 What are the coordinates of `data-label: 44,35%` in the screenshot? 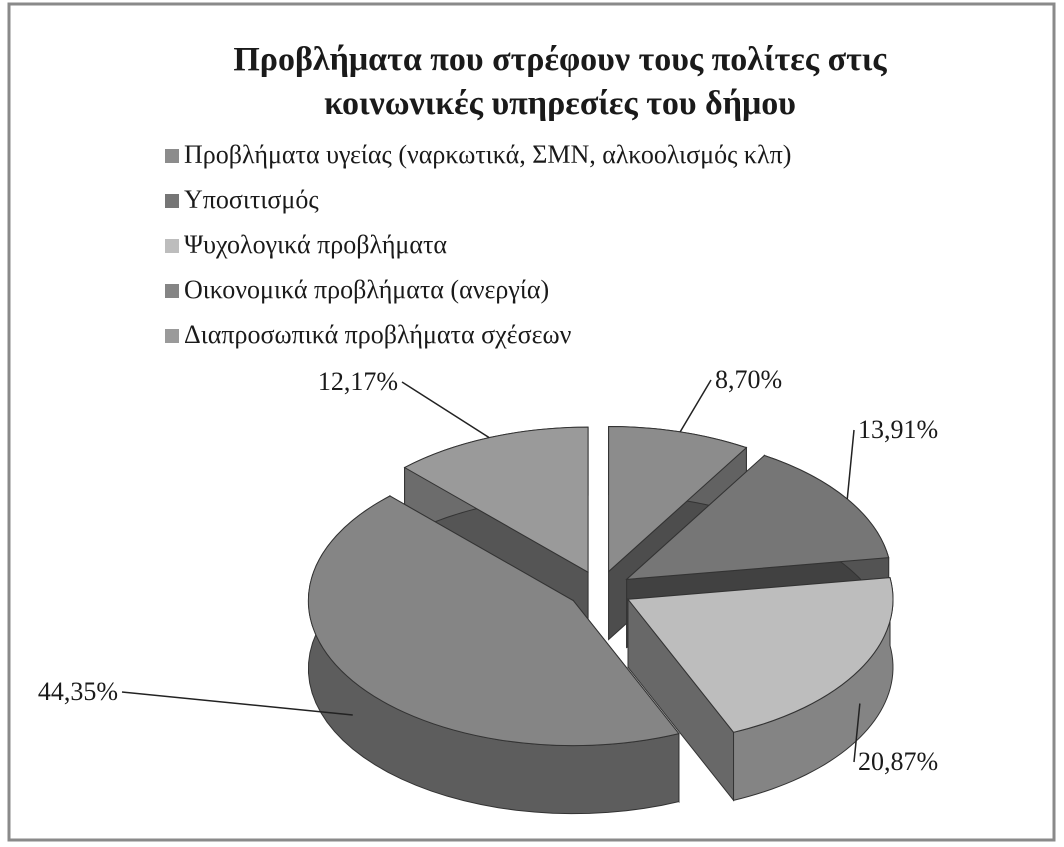 It's located at (78, 691).